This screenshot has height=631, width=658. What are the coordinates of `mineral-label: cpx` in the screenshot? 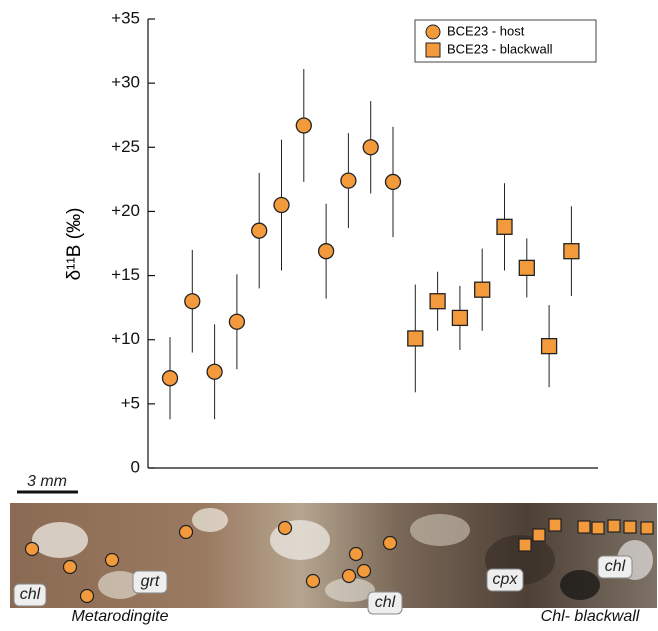 It's located at (506, 579).